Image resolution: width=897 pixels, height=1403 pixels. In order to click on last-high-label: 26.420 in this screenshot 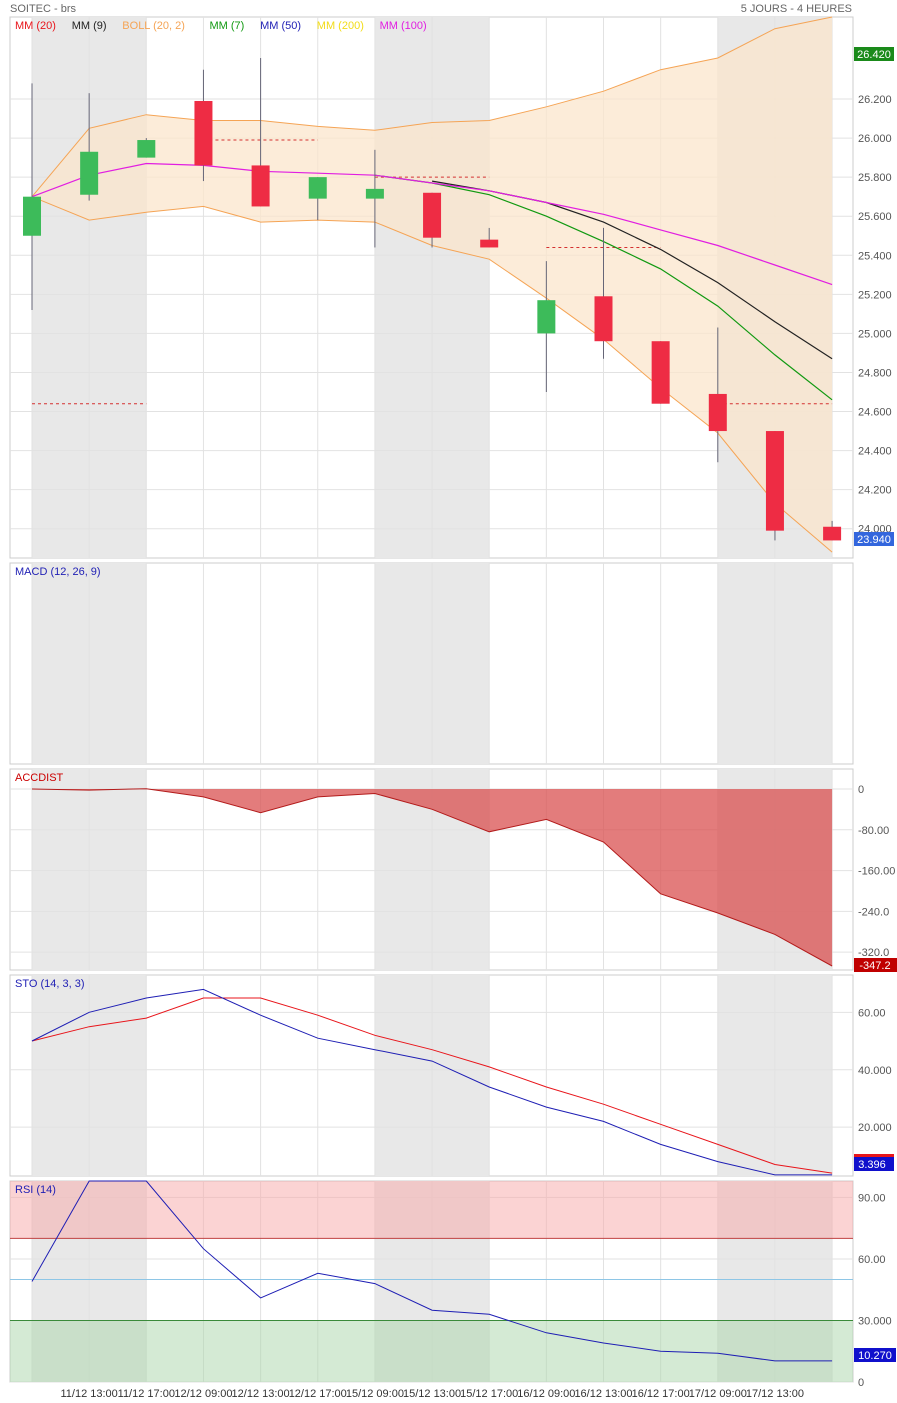, I will do `click(874, 55)`.